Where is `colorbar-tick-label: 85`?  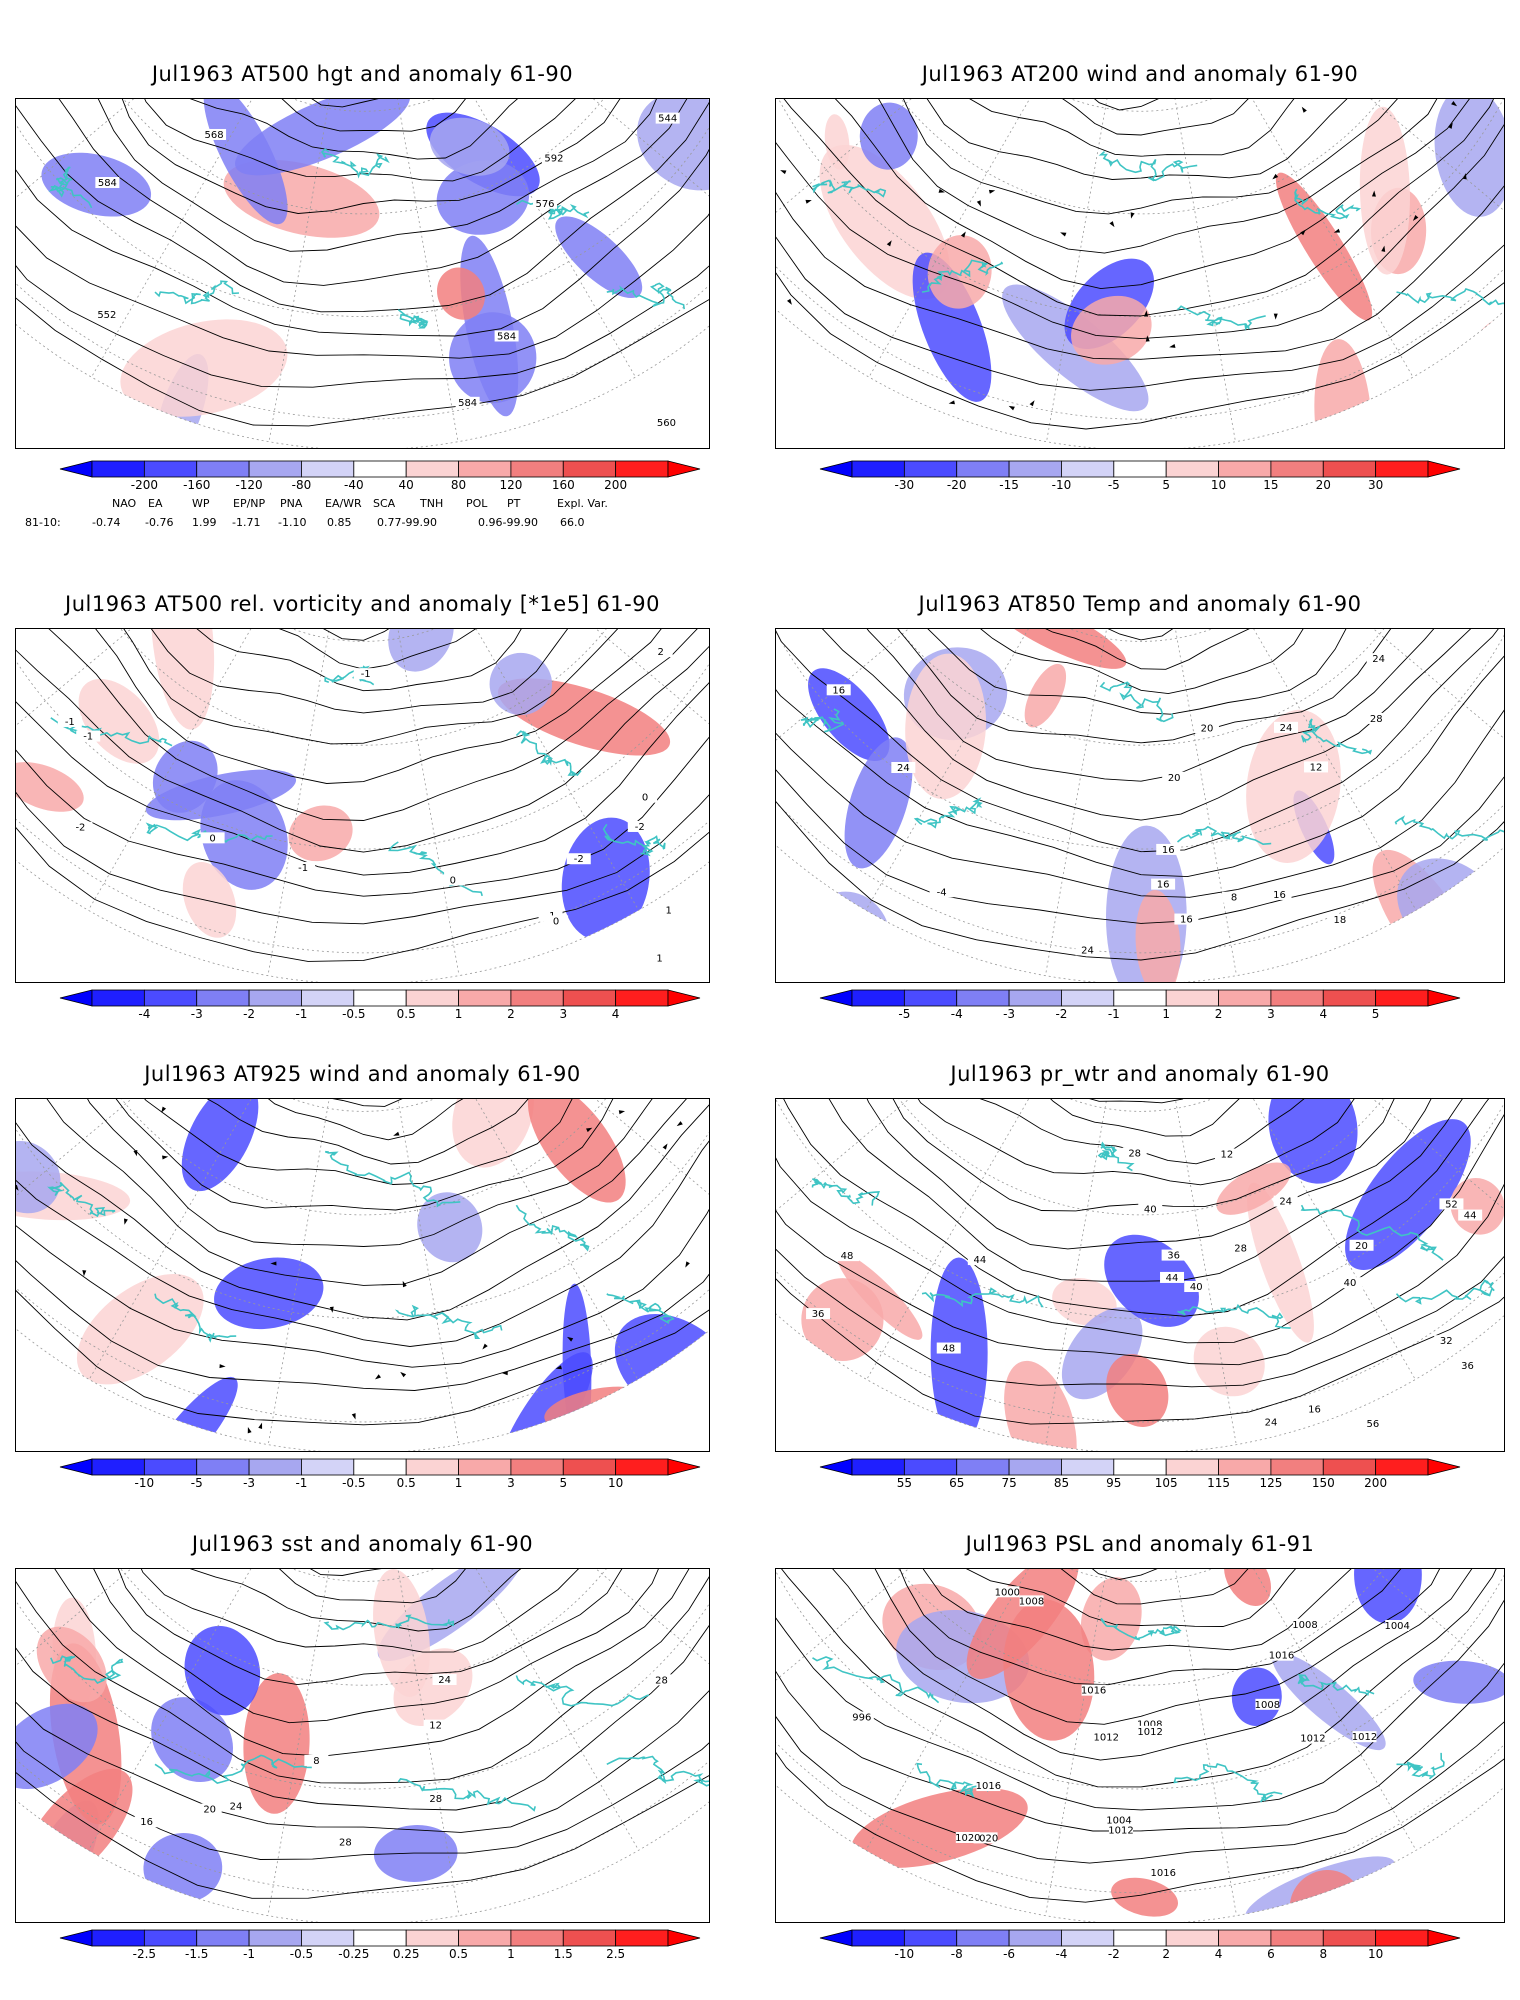
colorbar-tick-label: 85 is located at coordinates (1061, 1483).